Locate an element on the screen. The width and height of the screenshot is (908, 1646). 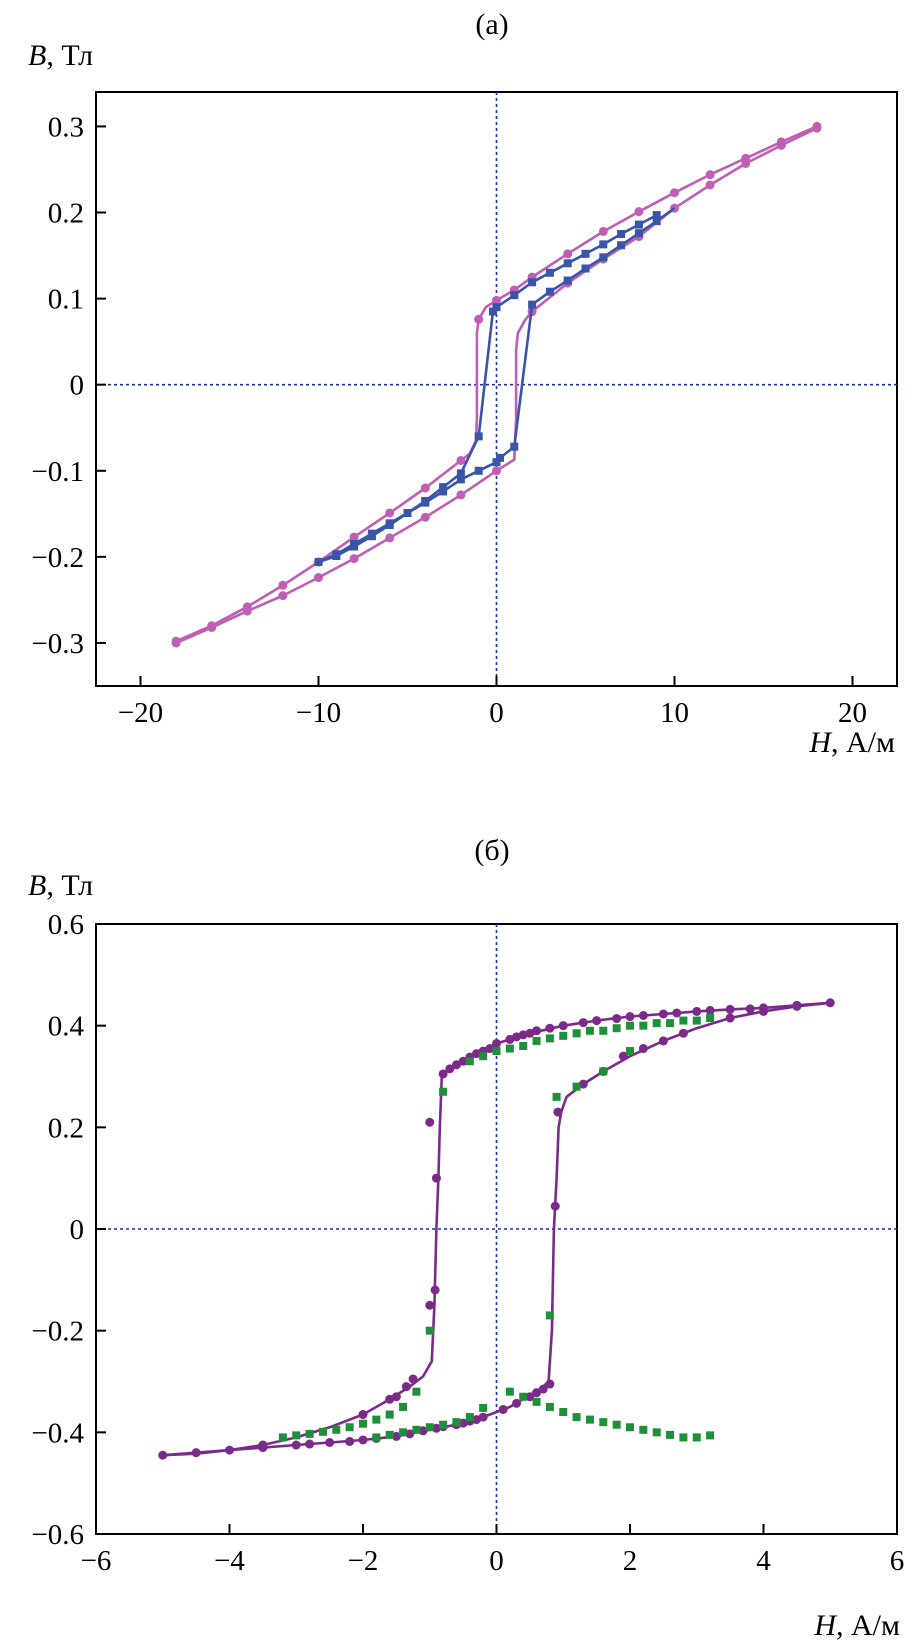
panel-a-y-tick-label: −0.1 is located at coordinates (57, 472).